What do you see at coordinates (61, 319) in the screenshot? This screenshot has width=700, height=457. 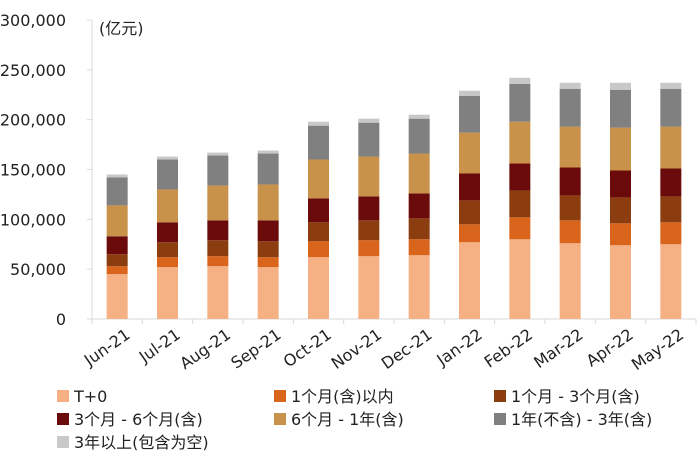 I see `y-tick-label: 0` at bounding box center [61, 319].